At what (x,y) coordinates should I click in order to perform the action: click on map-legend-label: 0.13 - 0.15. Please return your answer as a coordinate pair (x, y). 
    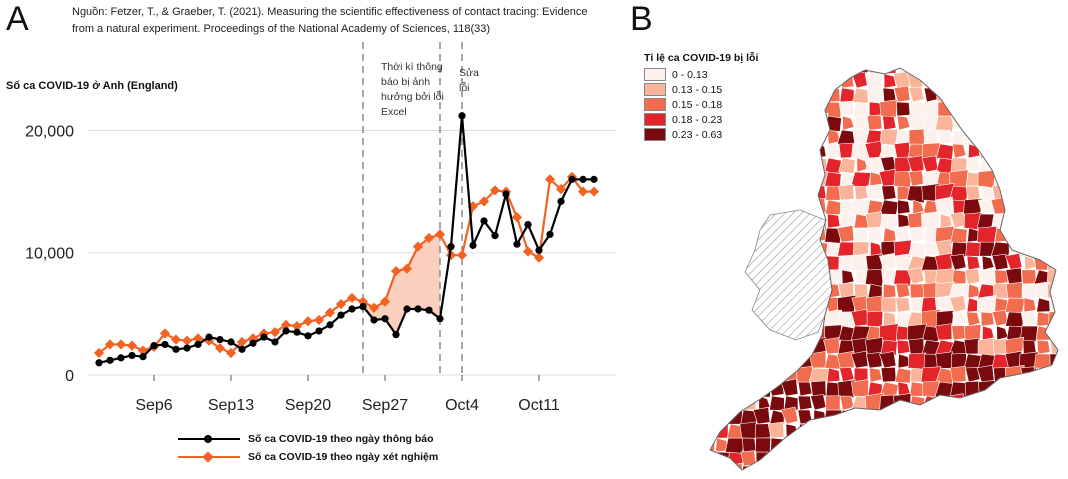
    Looking at the image, I should click on (697, 89).